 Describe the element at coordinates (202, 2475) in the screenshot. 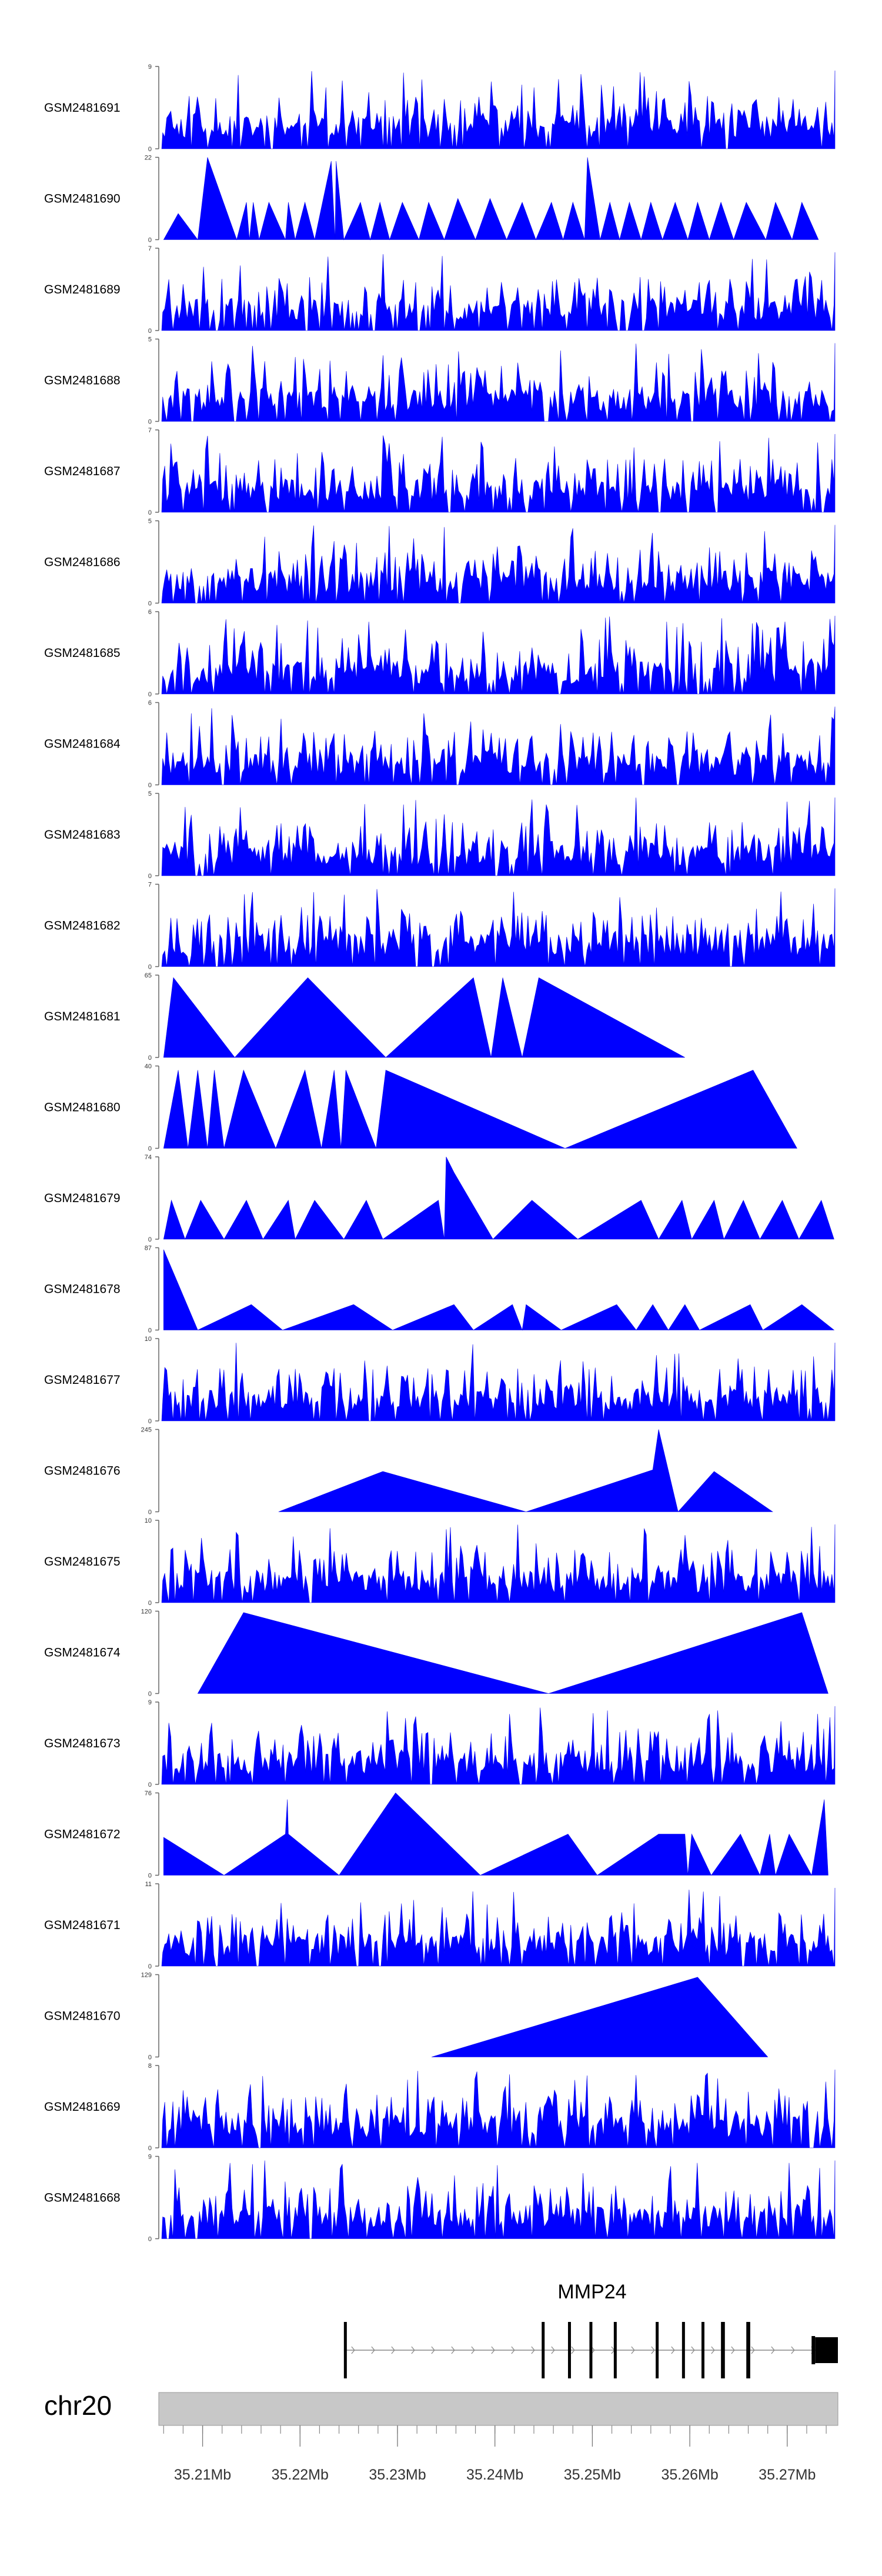

I see `x-tick-label: 35.21Mb` at that location.